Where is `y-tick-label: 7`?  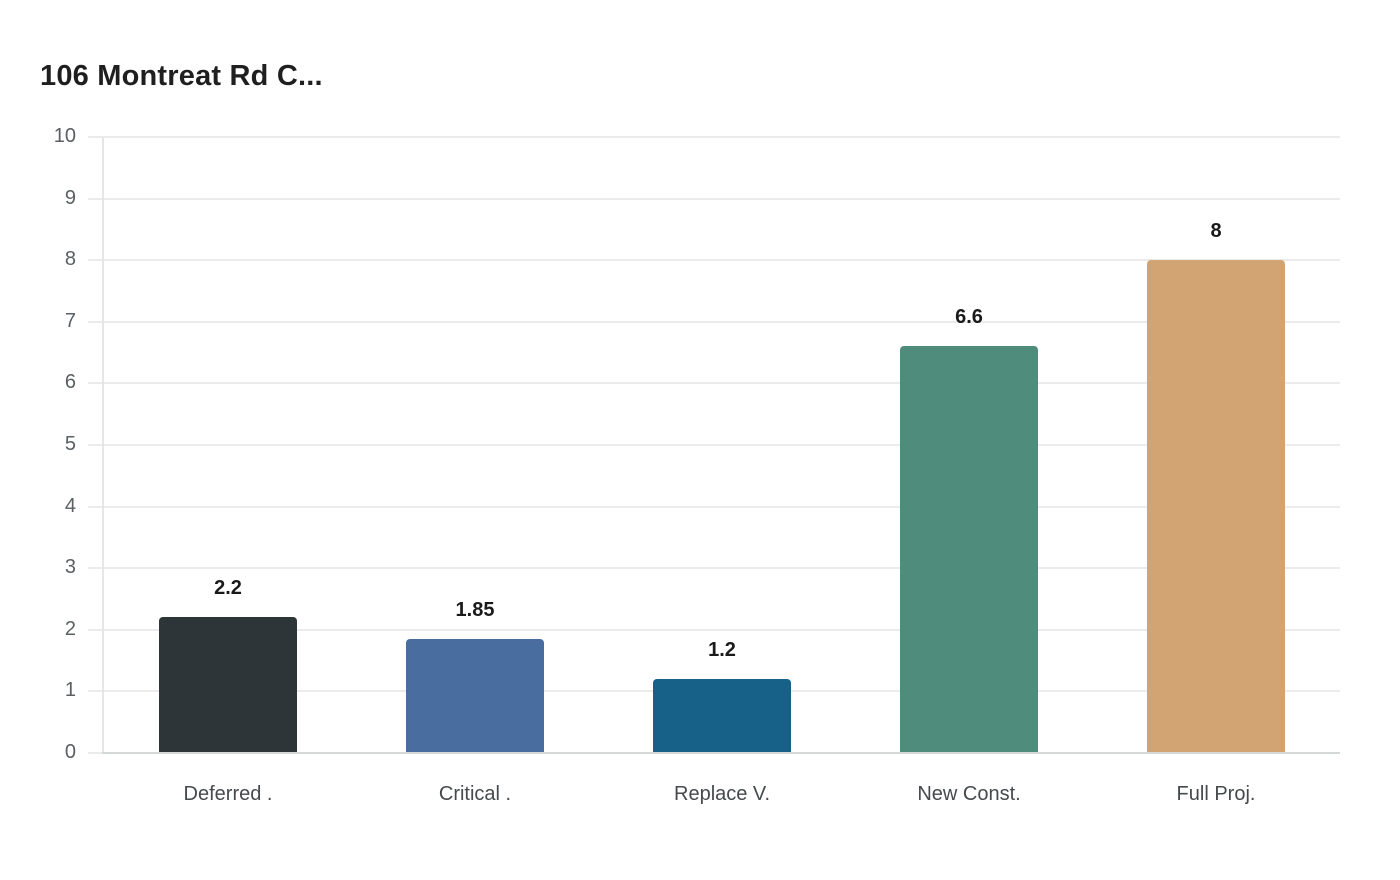
y-tick-label: 7 is located at coordinates (70, 320).